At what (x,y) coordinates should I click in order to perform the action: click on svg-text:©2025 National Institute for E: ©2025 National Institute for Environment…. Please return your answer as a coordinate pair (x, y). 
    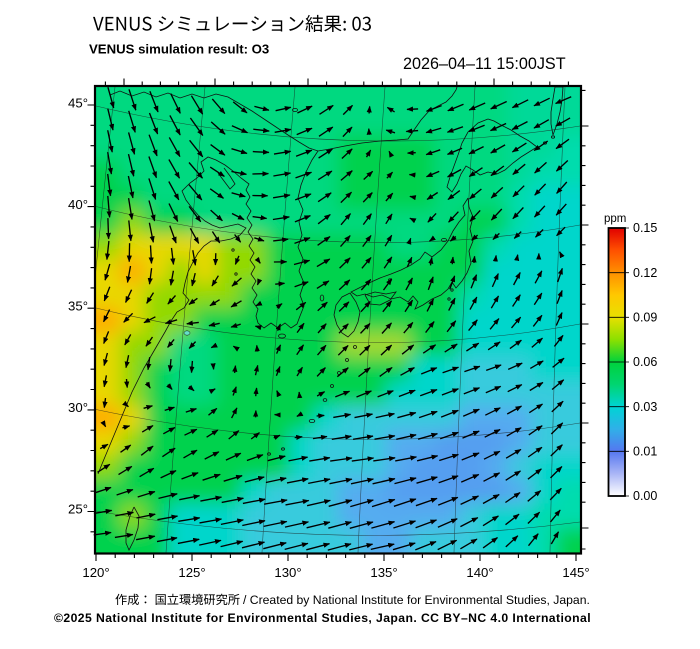
    Looking at the image, I should click on (322, 618).